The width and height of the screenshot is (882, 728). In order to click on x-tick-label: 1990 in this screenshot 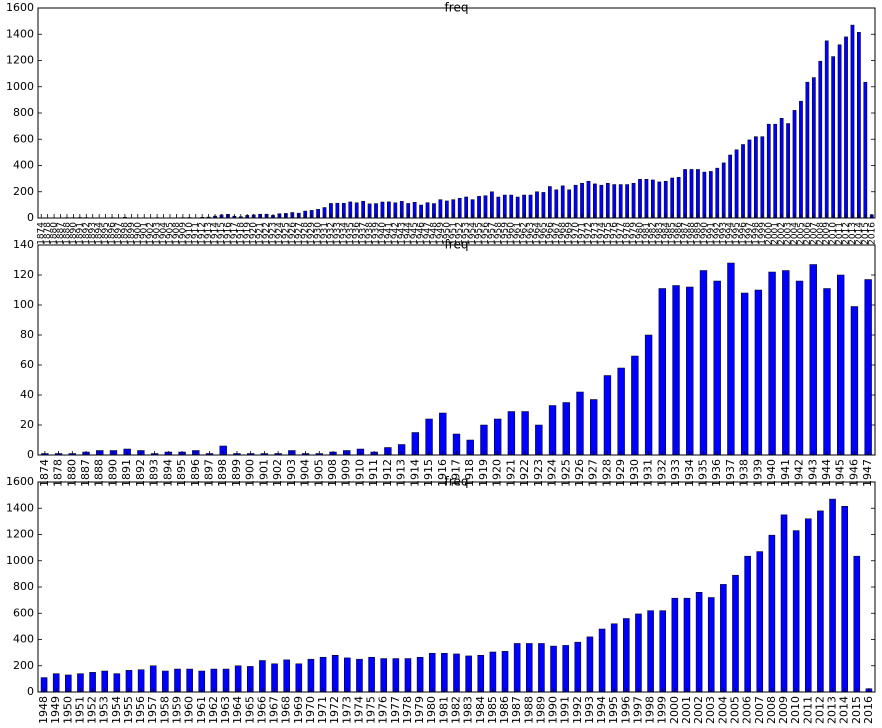, I will do `click(705, 233)`.